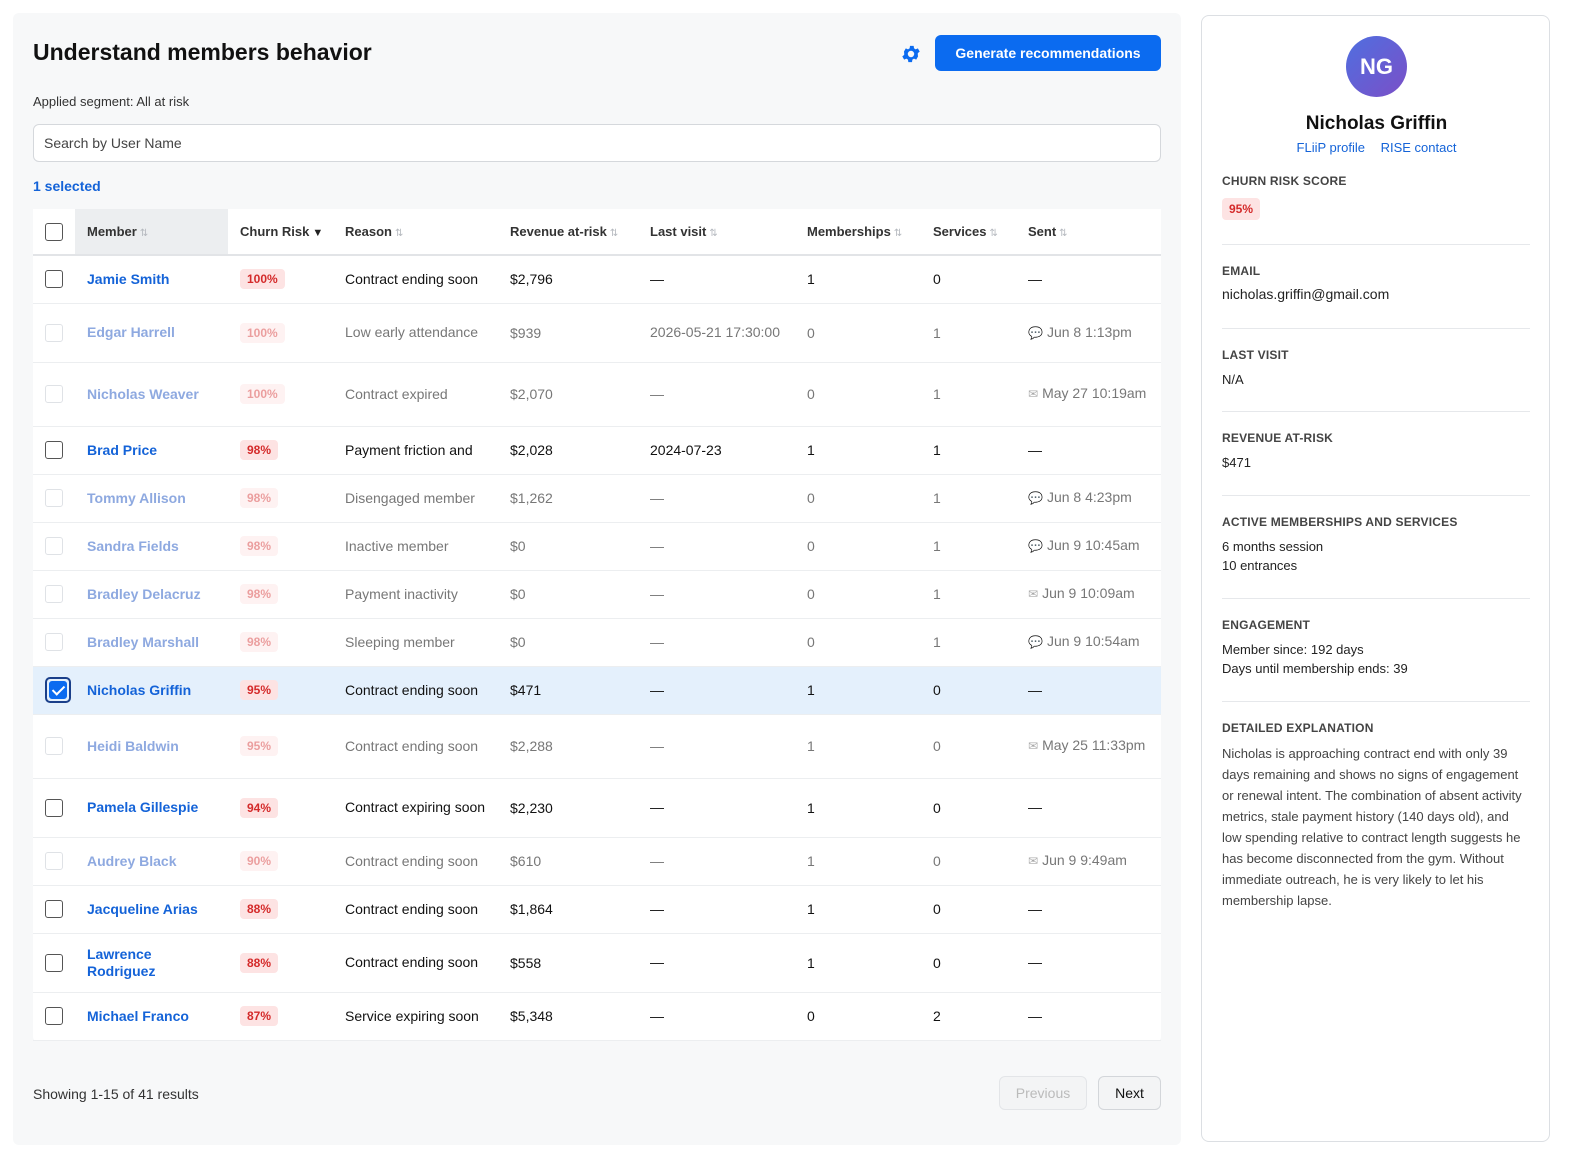 The height and width of the screenshot is (1156, 1571). Describe the element at coordinates (143, 807) in the screenshot. I see `member-name-link: Pamela Gillespie` at that location.